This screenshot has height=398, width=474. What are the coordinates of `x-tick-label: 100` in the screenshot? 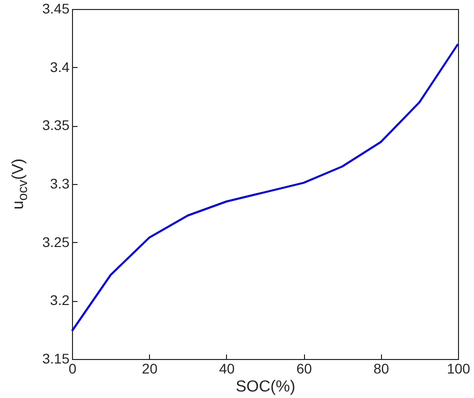 It's located at (458, 368).